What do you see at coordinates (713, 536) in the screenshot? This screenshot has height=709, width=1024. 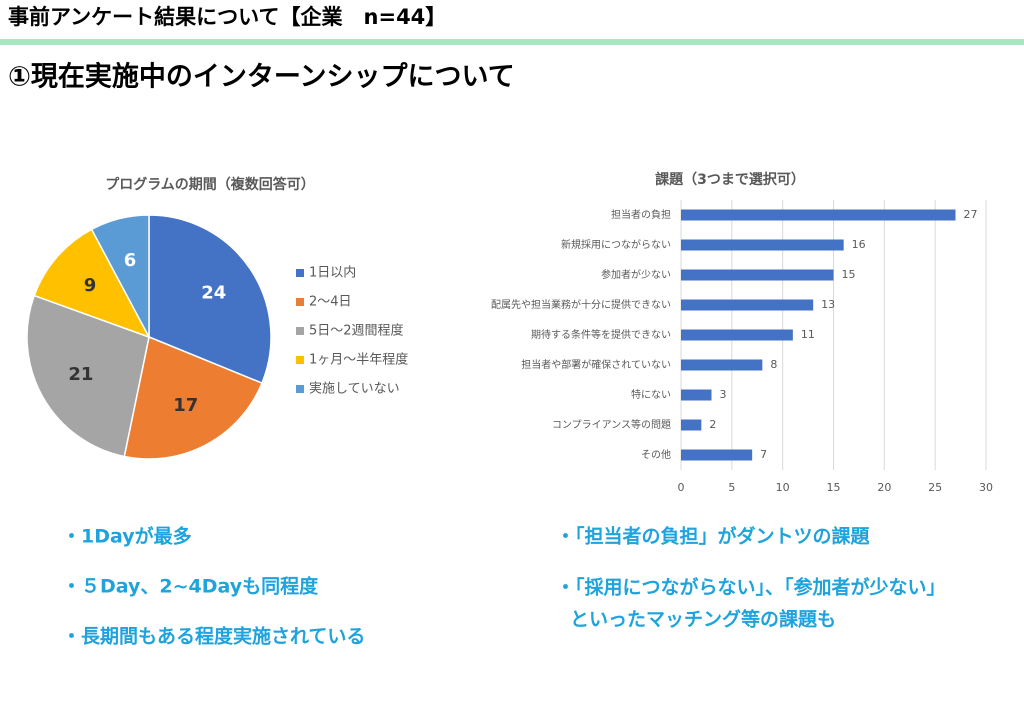 I see `note: ・「担当者の負担」がダントツの課題` at bounding box center [713, 536].